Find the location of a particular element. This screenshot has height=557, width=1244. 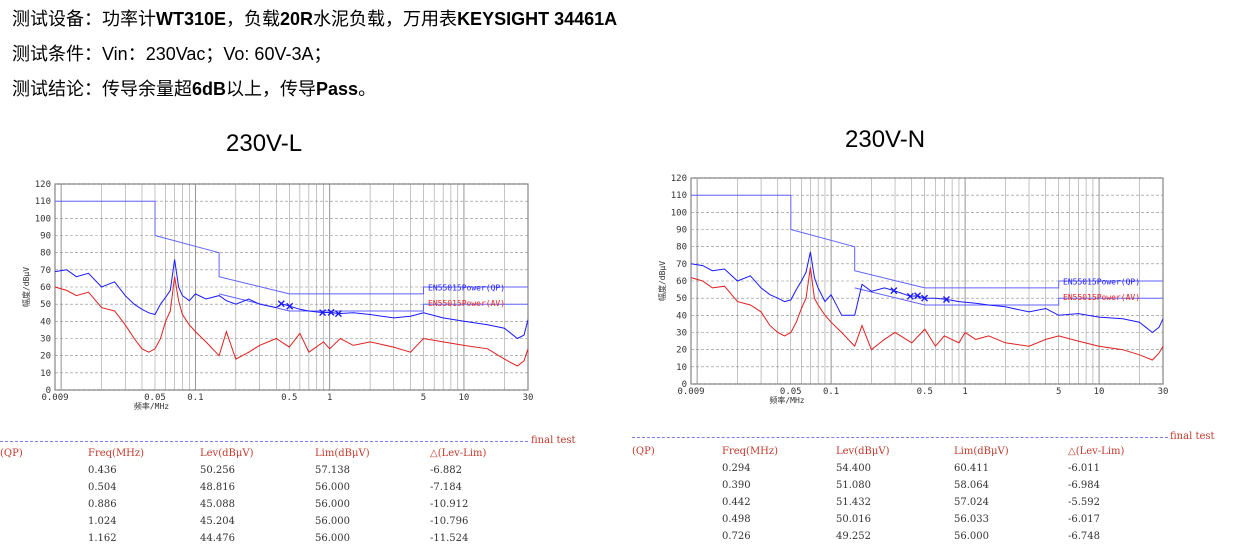

conditions-text: Vin：230Vac；Vo: 60V-3A； is located at coordinates (217, 54).